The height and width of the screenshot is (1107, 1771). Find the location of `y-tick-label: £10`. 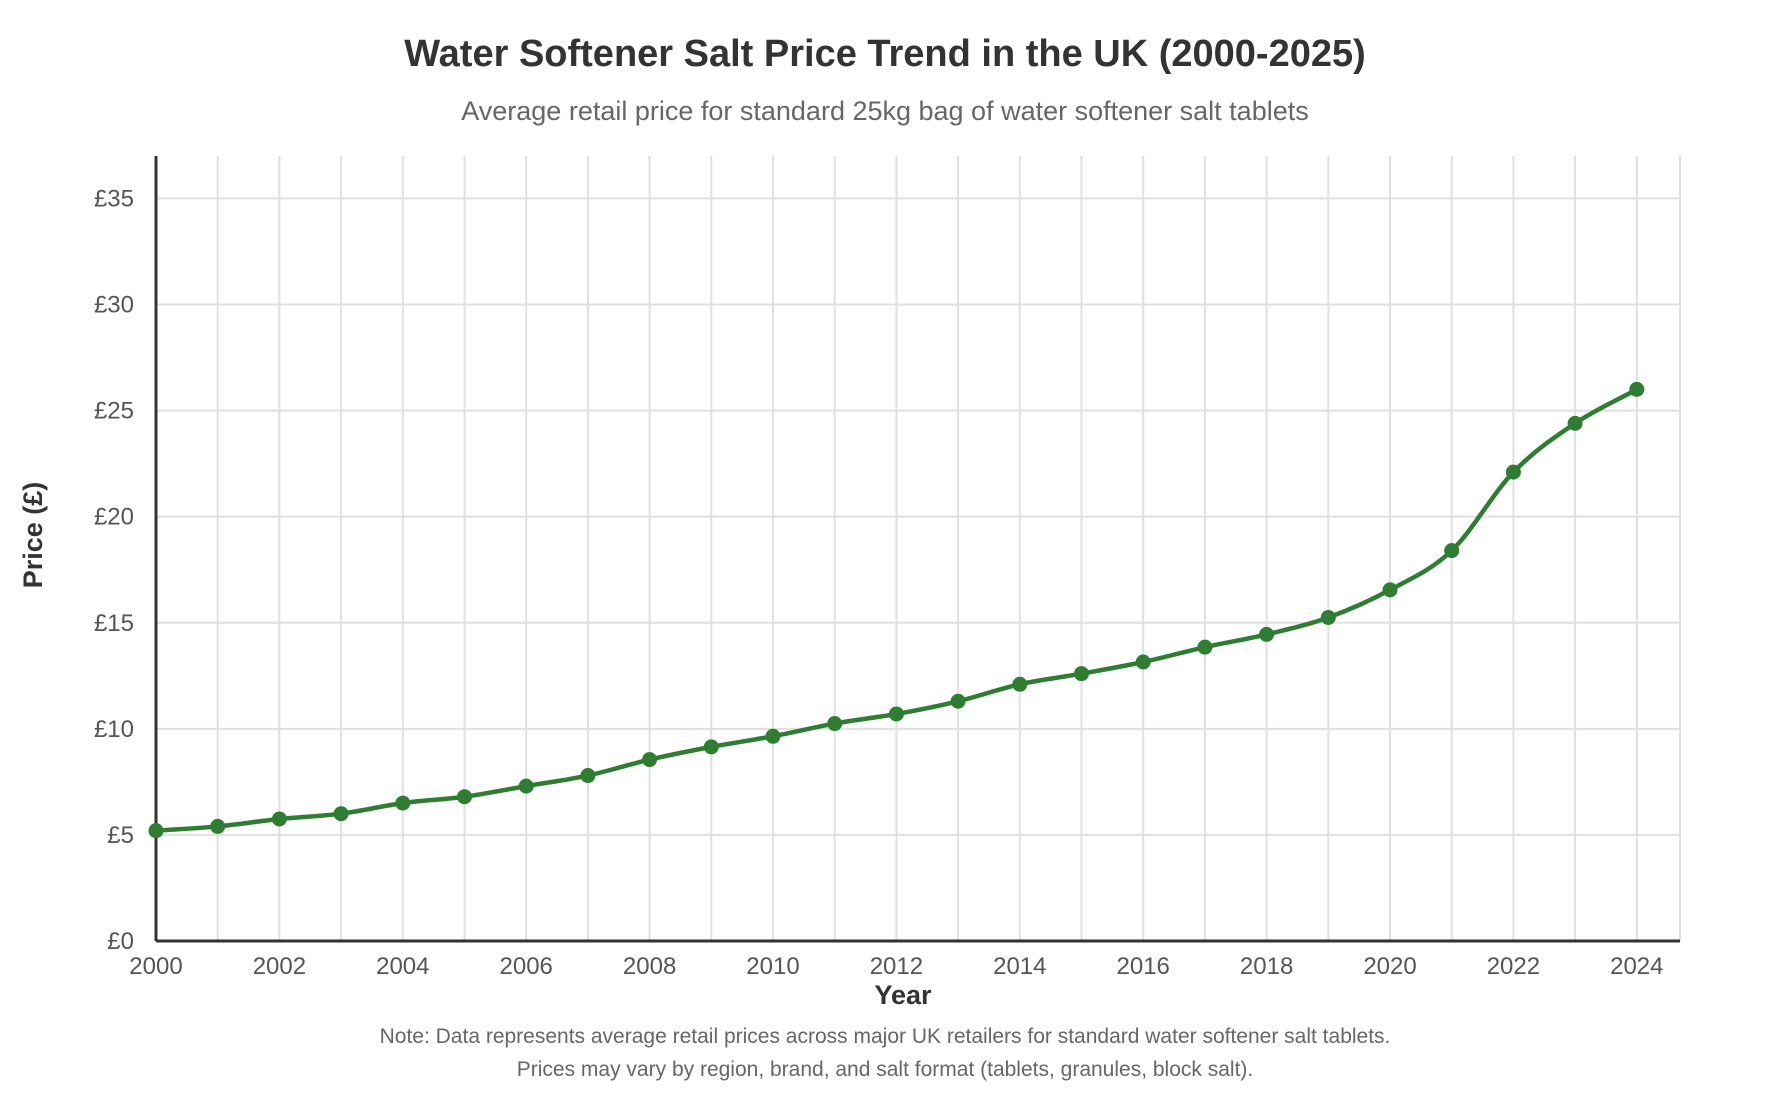

y-tick-label: £10 is located at coordinates (114, 729).